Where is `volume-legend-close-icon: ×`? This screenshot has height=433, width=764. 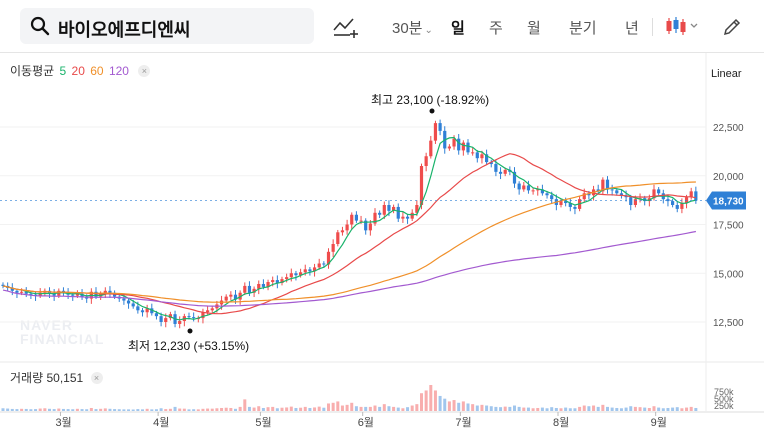
volume-legend-close-icon: × is located at coordinates (96, 378).